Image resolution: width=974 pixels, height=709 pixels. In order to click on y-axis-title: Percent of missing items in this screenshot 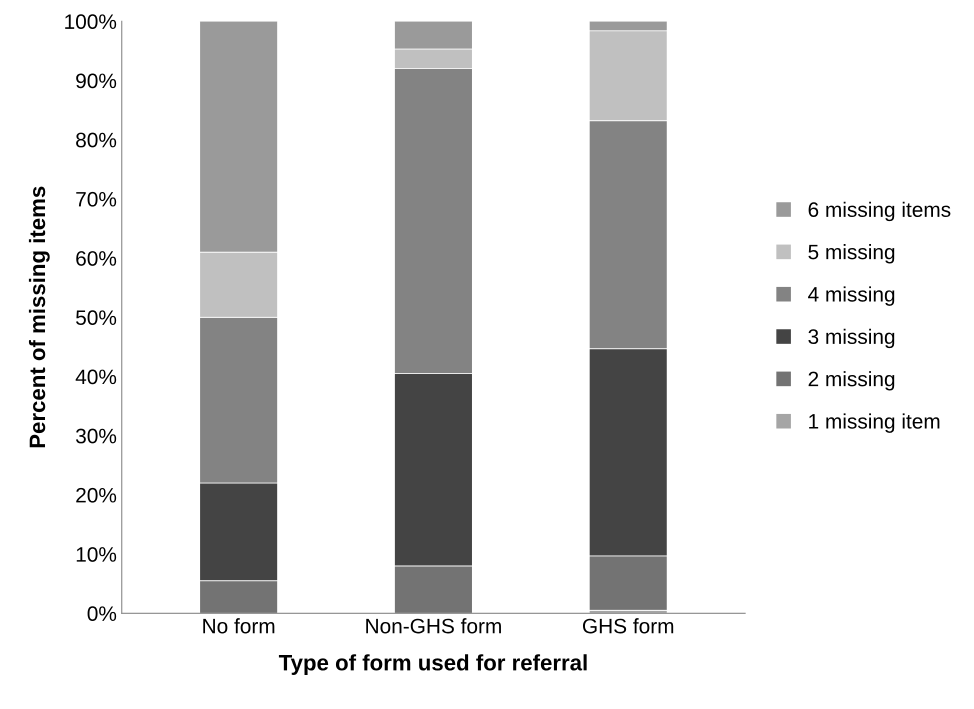, I will do `click(39, 317)`.